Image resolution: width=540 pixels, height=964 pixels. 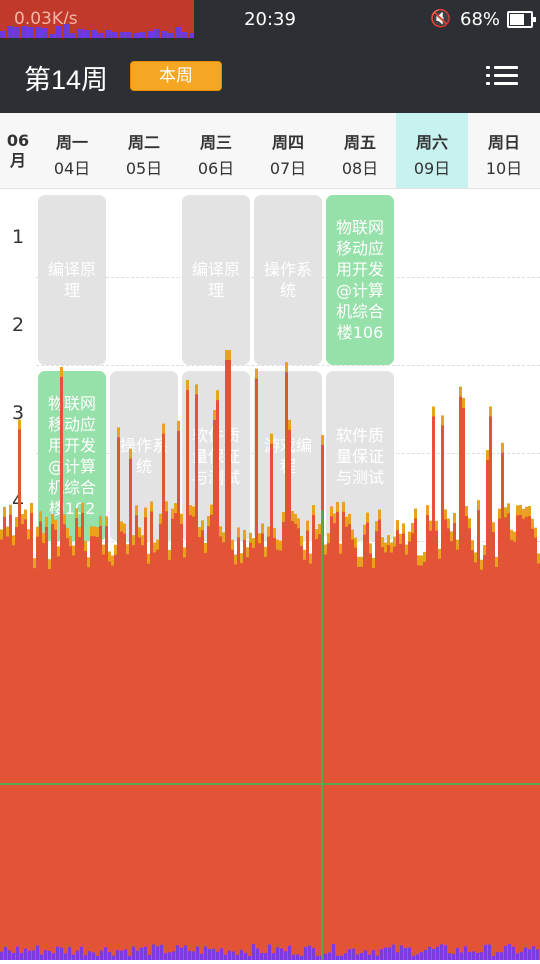 I want to click on net-speed-text: 0.03K/s, so click(x=46, y=19).